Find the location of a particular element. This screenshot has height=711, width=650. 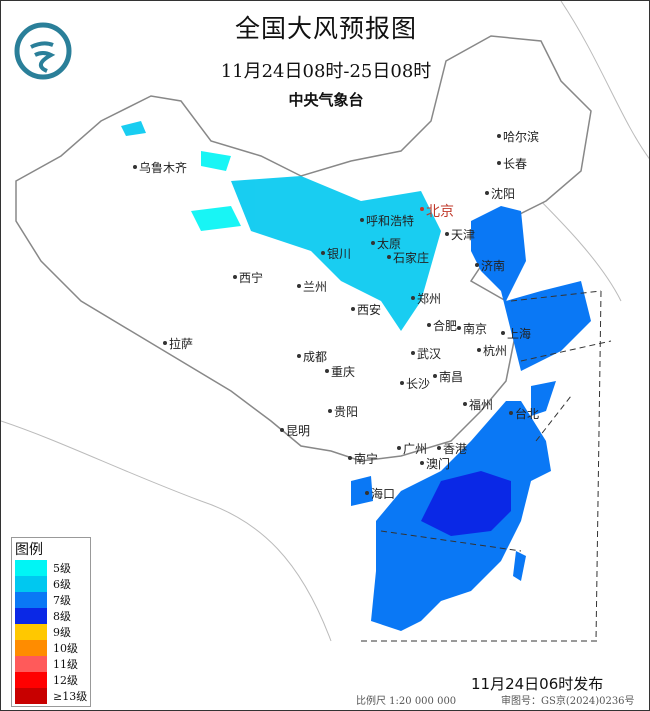

legend: 图例 5级 6级 7级 8级 9级 10级 11级 12级 ≥13级 is located at coordinates (51, 622).